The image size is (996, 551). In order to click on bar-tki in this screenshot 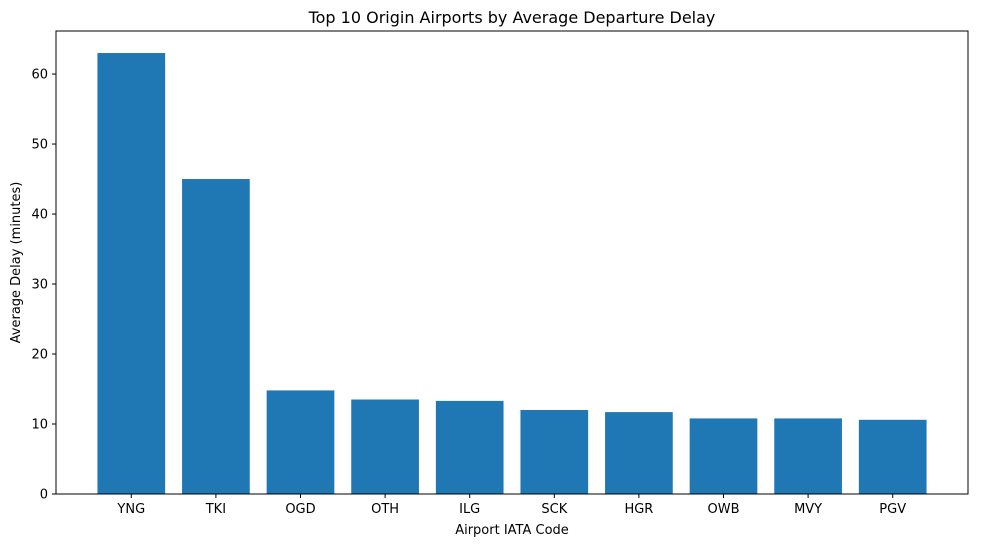, I will do `click(216, 337)`.